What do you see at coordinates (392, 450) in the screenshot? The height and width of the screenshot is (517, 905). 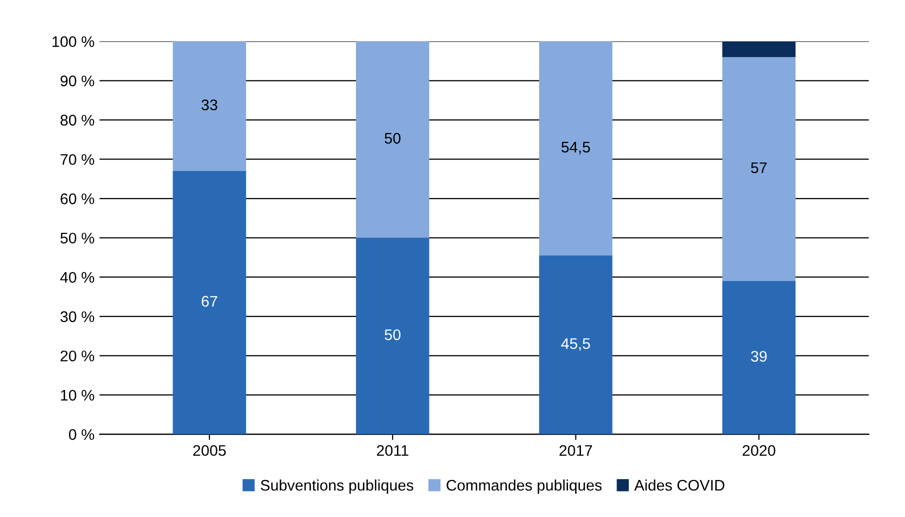 I see `x-tick-label: 2011` at bounding box center [392, 450].